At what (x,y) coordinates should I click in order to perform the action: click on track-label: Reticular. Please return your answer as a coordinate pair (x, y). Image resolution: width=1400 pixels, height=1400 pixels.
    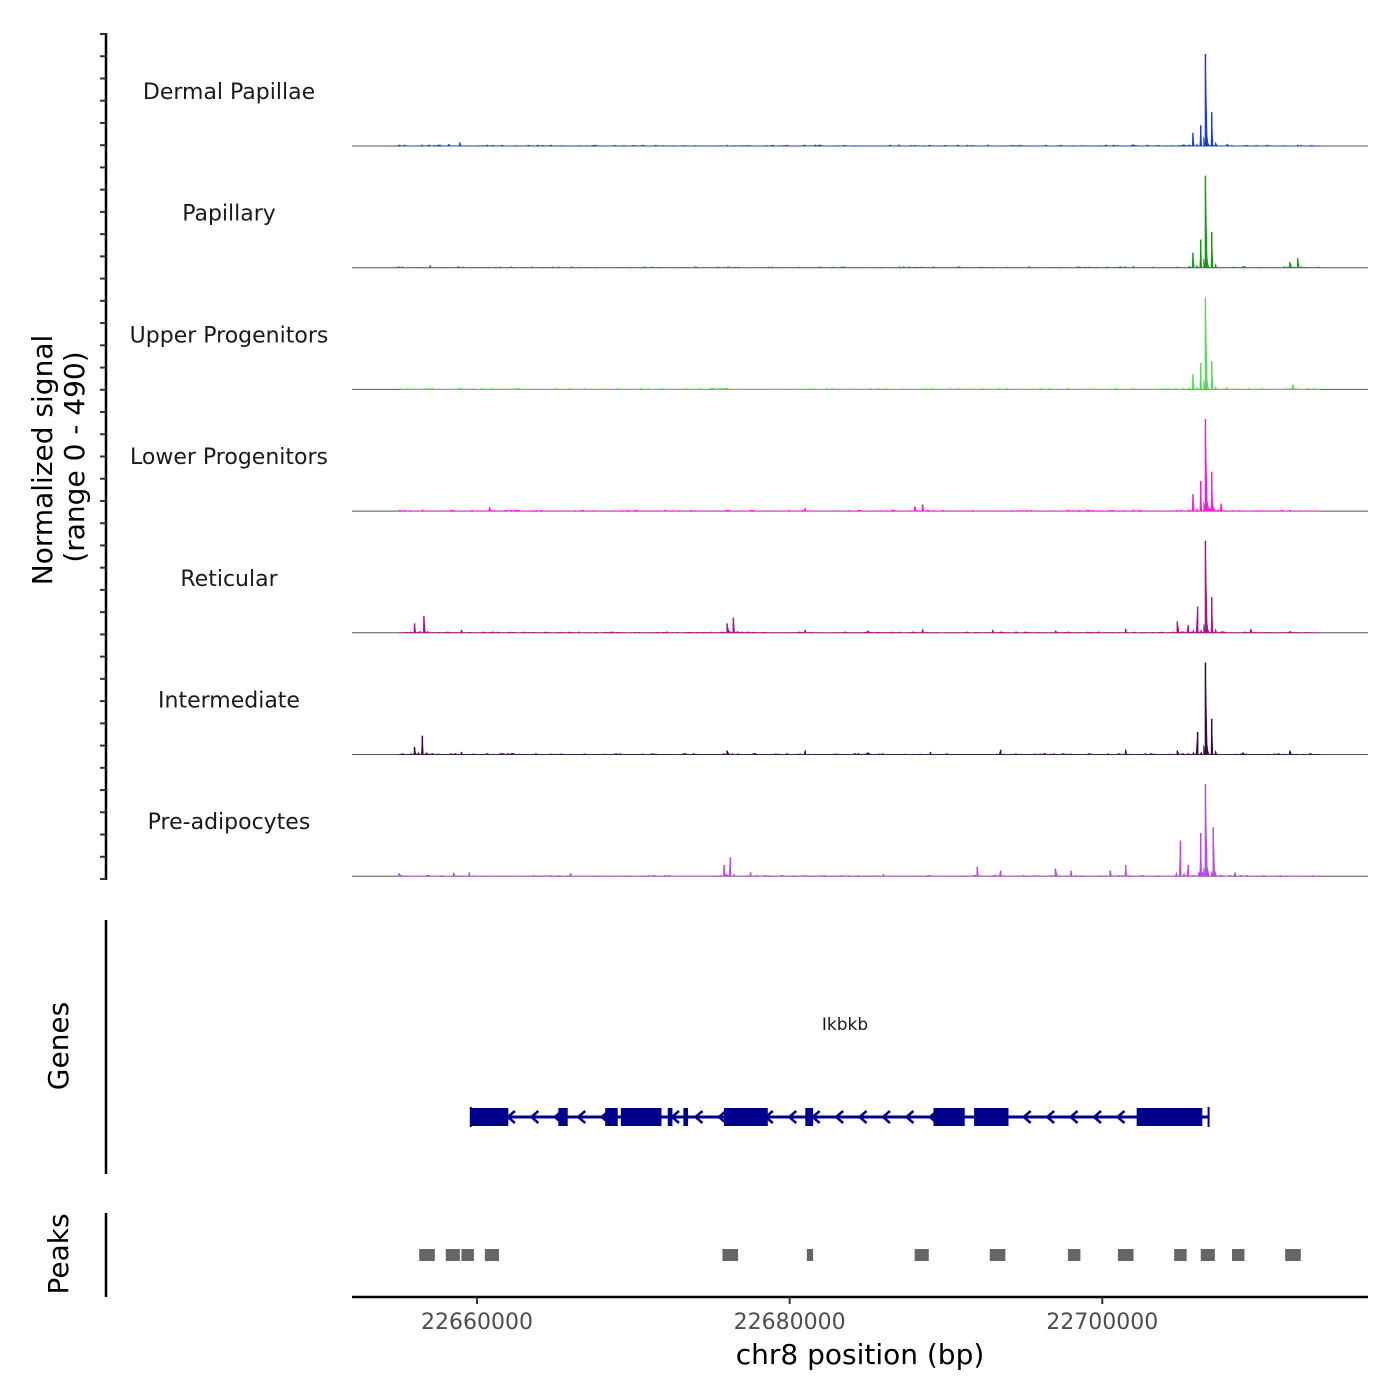
    Looking at the image, I should click on (229, 579).